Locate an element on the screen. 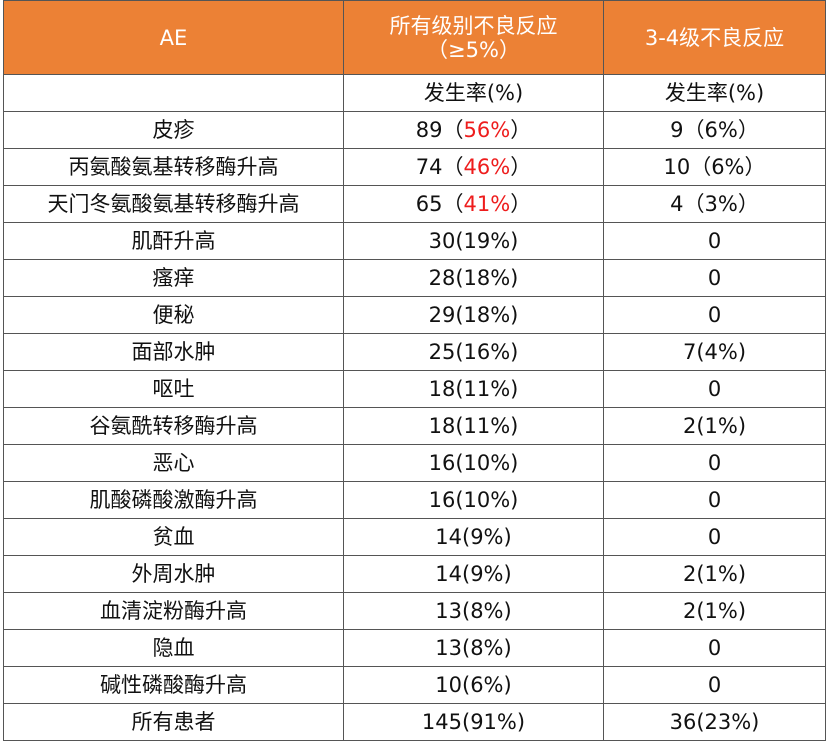 The height and width of the screenshot is (754, 828). ae-name-cell: 外周水肿 is located at coordinates (173, 574).